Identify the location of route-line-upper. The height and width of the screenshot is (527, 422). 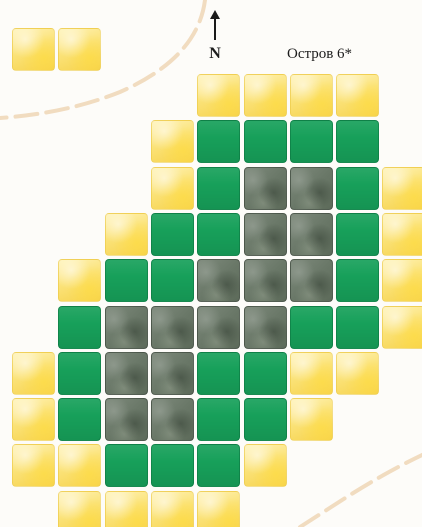
(103, 60).